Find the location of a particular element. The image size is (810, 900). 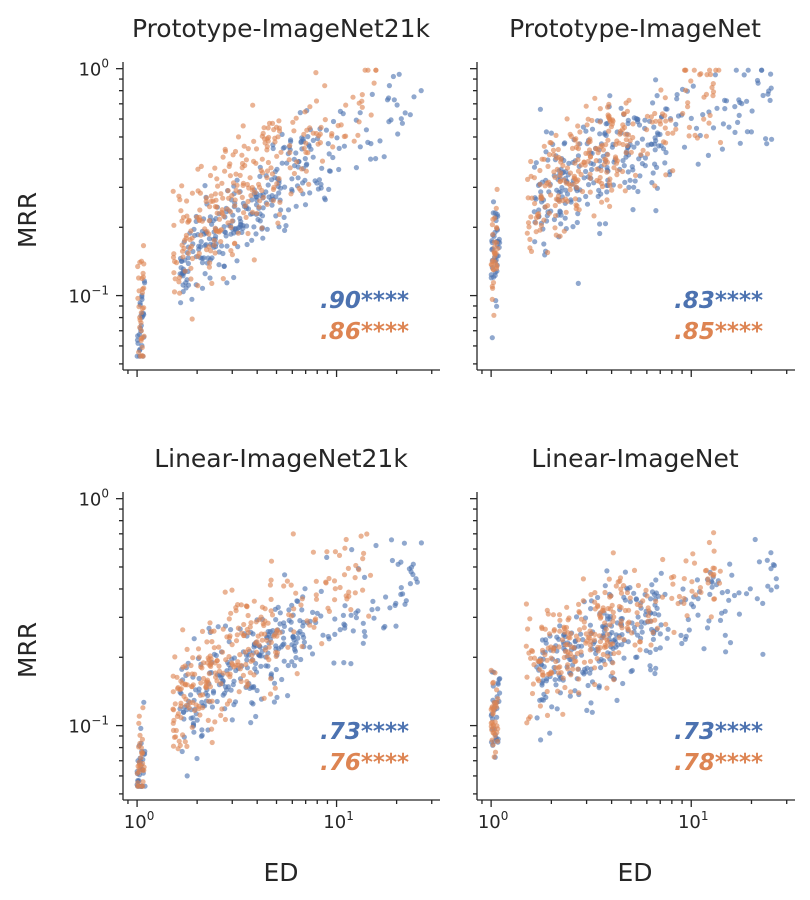

corr-orange: .85**** is located at coordinates (718, 332).